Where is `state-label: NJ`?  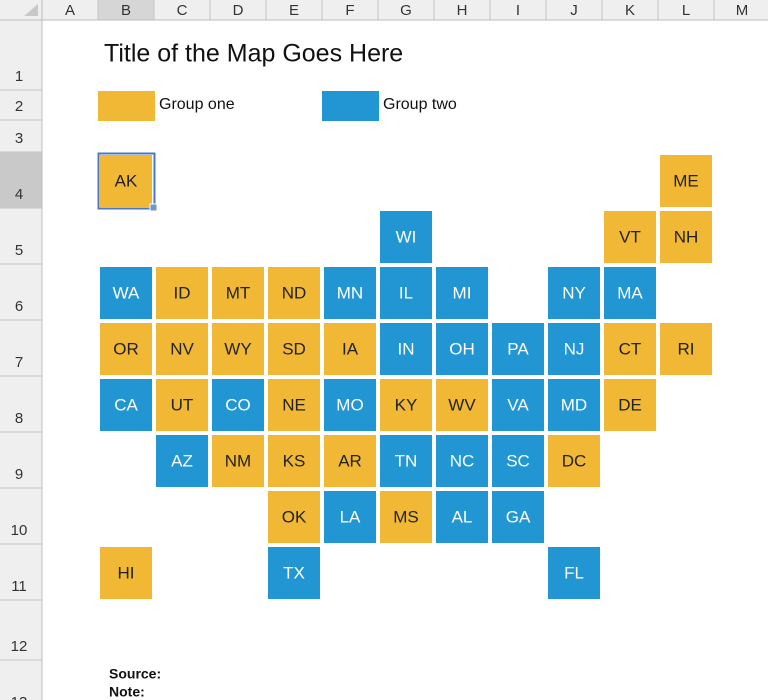 state-label: NJ is located at coordinates (574, 348).